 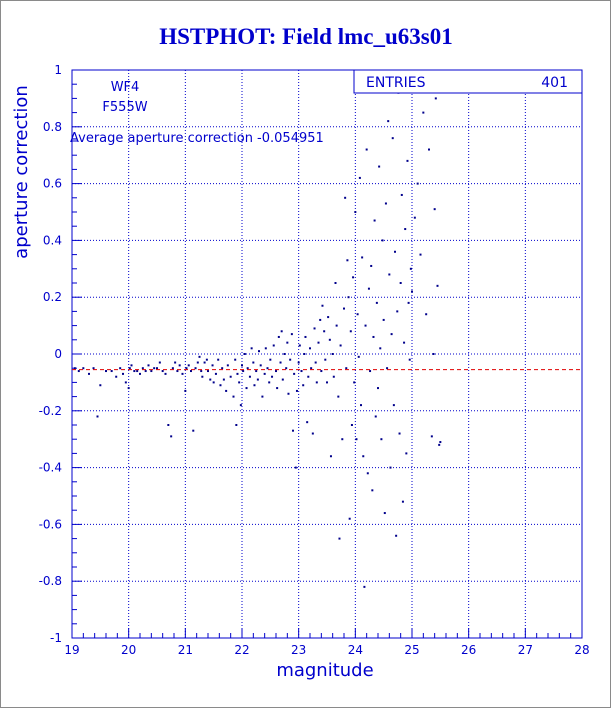 What do you see at coordinates (298, 650) in the screenshot?
I see `x-tick-label: 23` at bounding box center [298, 650].